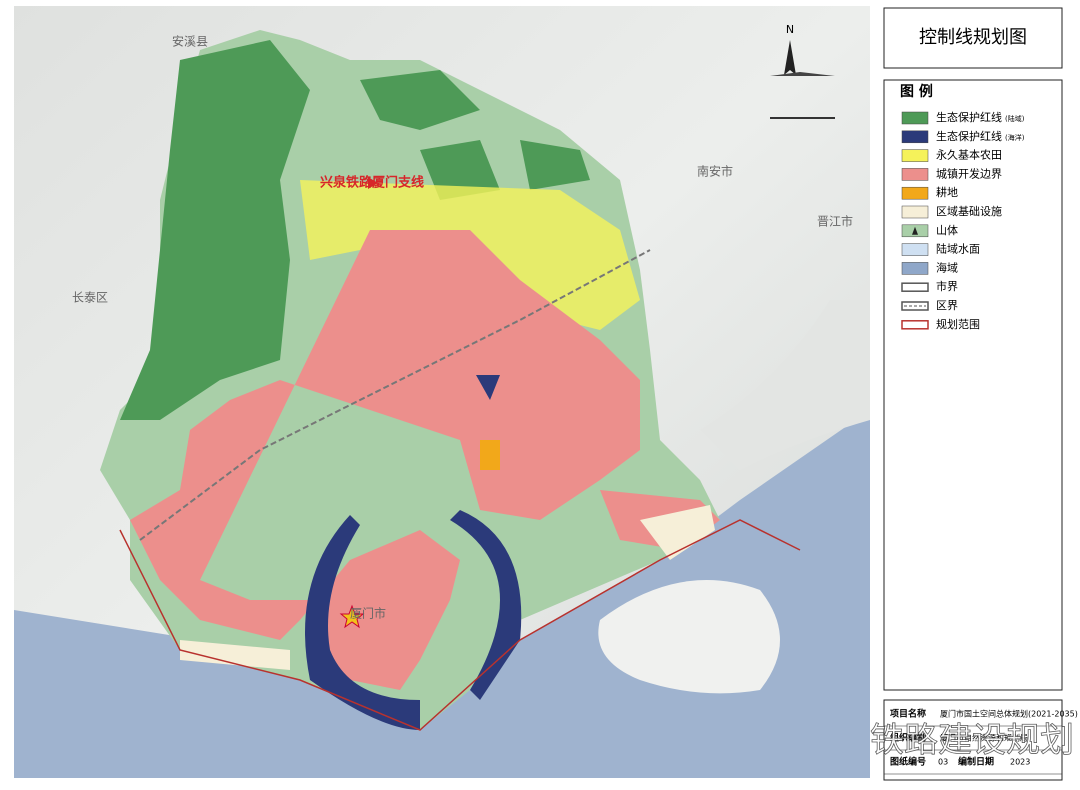  What do you see at coordinates (1015, 118) in the screenshot?
I see `legend-note: (陆域)` at bounding box center [1015, 118].